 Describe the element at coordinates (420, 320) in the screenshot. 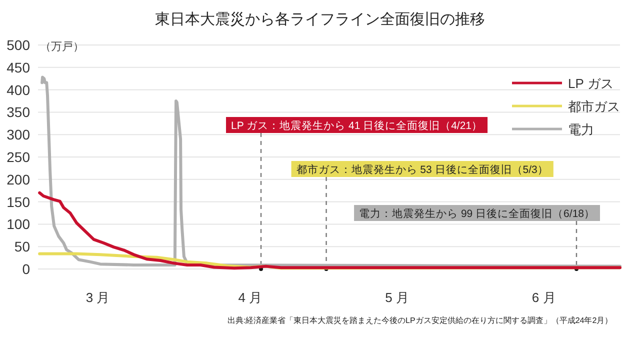

I see `source-note: 出典:経済産業省「東日本大震災を踏まえた今後のLPガス安定供給の在り方に関する調査」（平成24年2月）` at that location.